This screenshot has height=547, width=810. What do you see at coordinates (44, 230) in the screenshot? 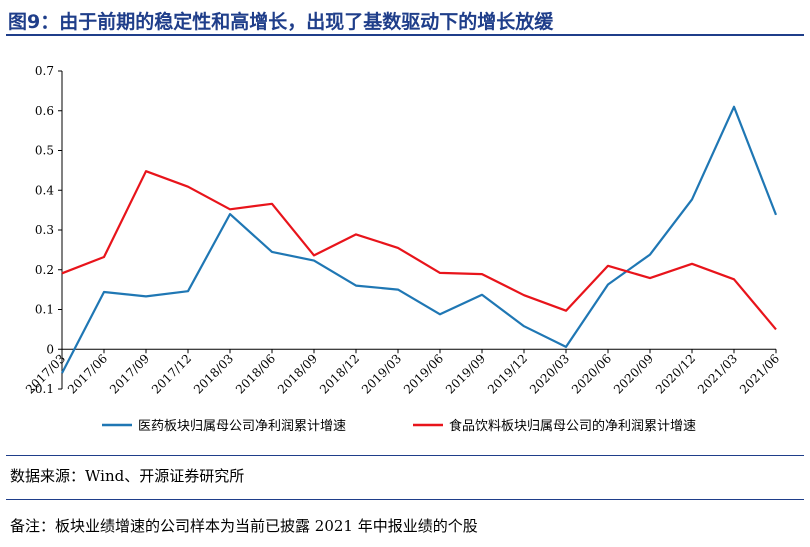
I see `y-tick-label: 0.3` at bounding box center [44, 230].